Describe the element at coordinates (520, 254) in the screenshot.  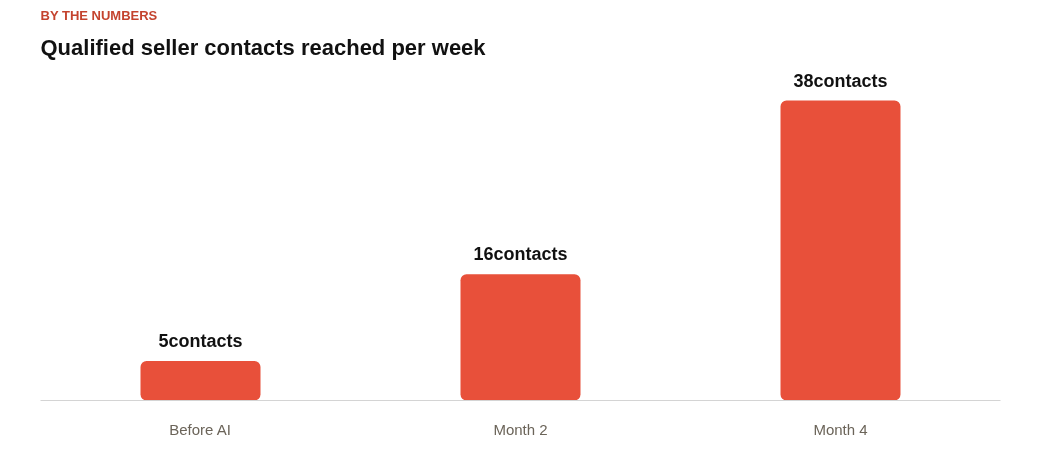
I see `data-label: 16contacts` at that location.